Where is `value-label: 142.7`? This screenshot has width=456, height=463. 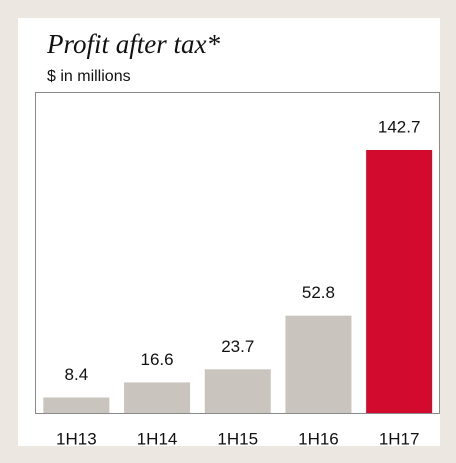
value-label: 142.7 is located at coordinates (399, 126).